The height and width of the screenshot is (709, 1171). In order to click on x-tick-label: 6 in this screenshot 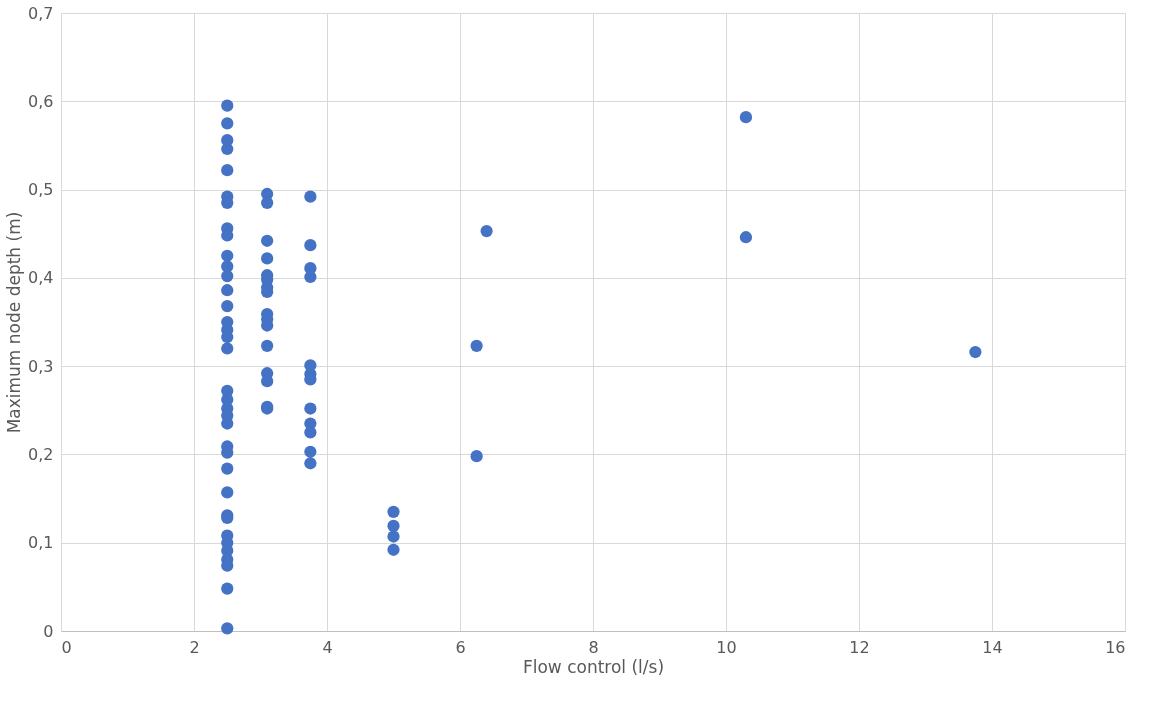, I will do `click(460, 647)`.